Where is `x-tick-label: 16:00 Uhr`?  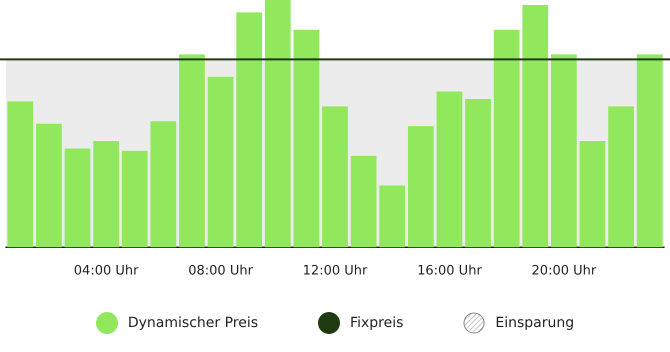
x-tick-label: 16:00 Uhr is located at coordinates (449, 271).